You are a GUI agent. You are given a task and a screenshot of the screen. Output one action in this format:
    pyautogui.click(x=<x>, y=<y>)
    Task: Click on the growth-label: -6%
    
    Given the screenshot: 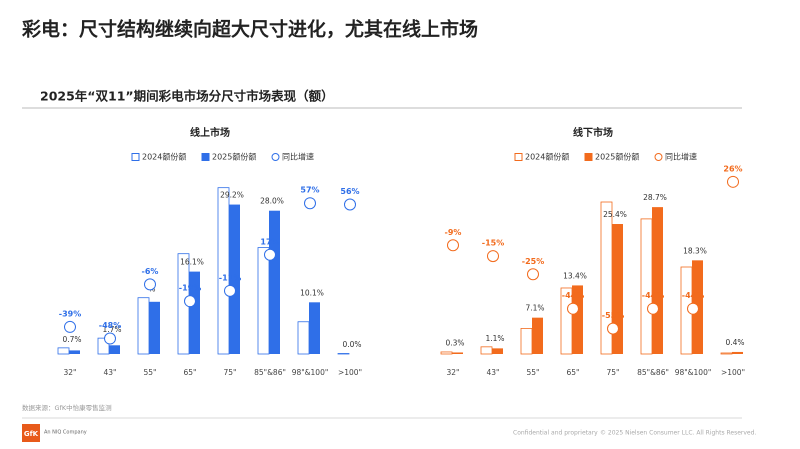 What is the action you would take?
    pyautogui.click(x=150, y=271)
    